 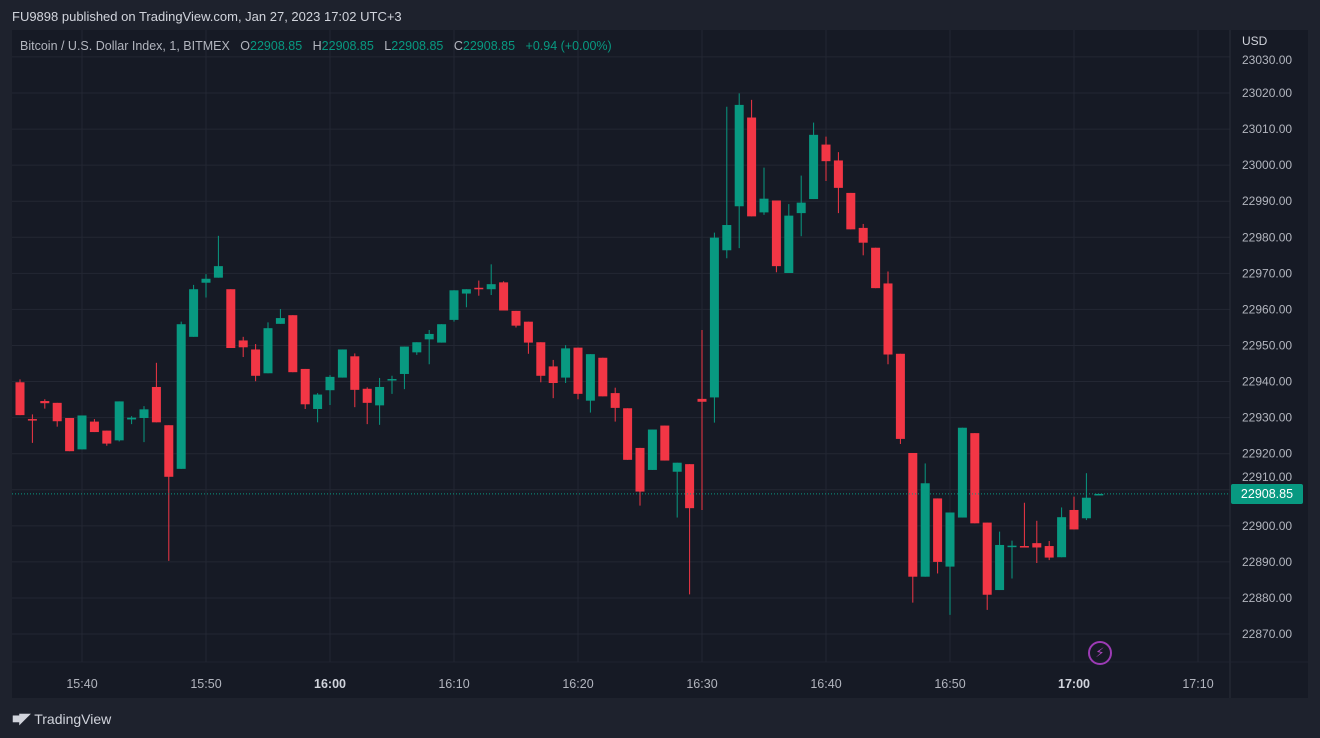 I want to click on close-value: 22908.85, so click(x=489, y=46).